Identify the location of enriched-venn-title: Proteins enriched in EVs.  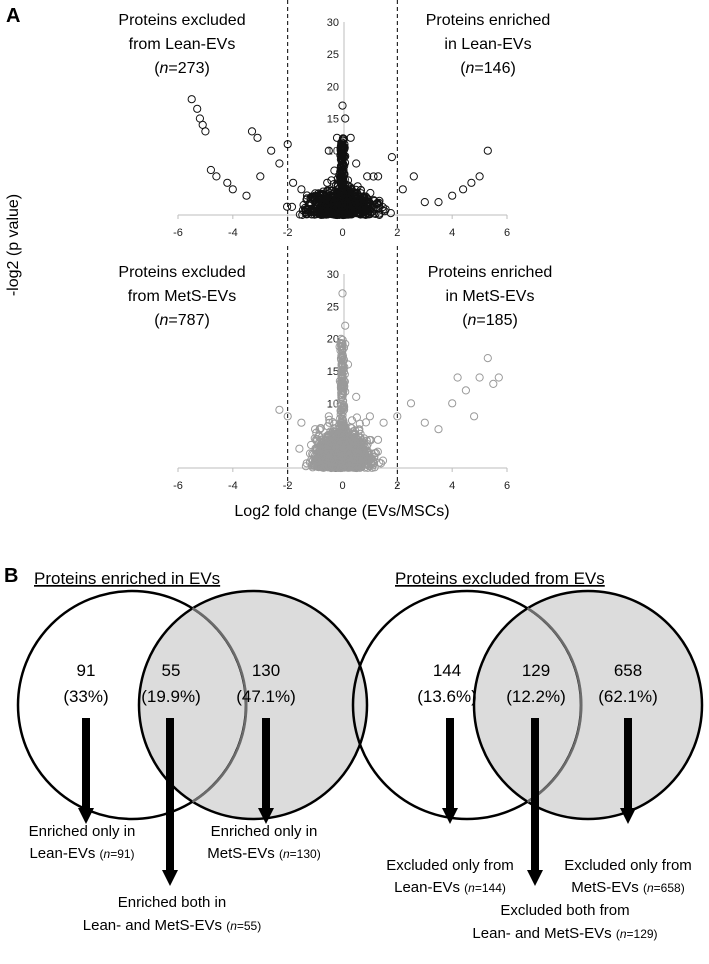
(127, 578).